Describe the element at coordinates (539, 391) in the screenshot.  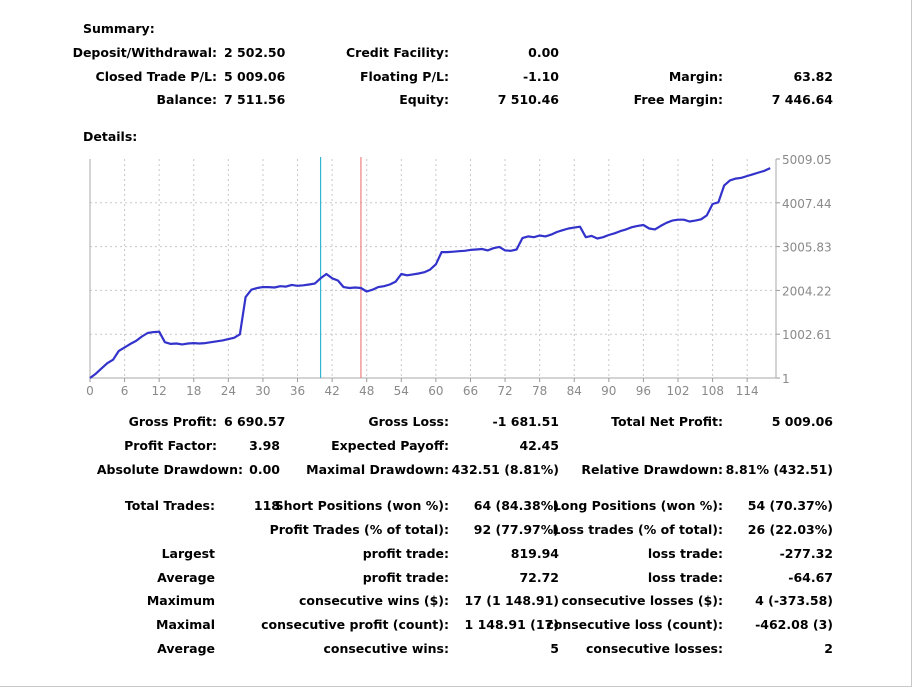
I see `x-tick-label: 78` at that location.